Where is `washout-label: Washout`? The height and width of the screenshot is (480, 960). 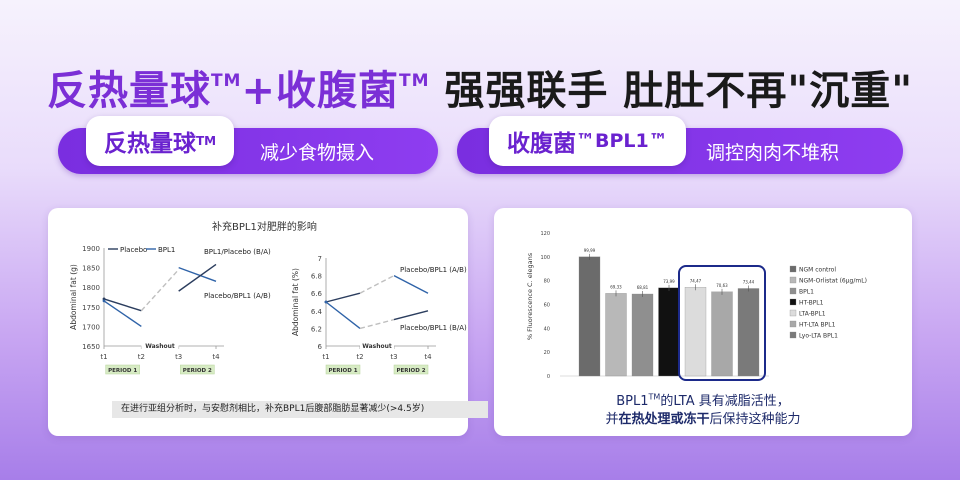 washout-label: Washout is located at coordinates (377, 346).